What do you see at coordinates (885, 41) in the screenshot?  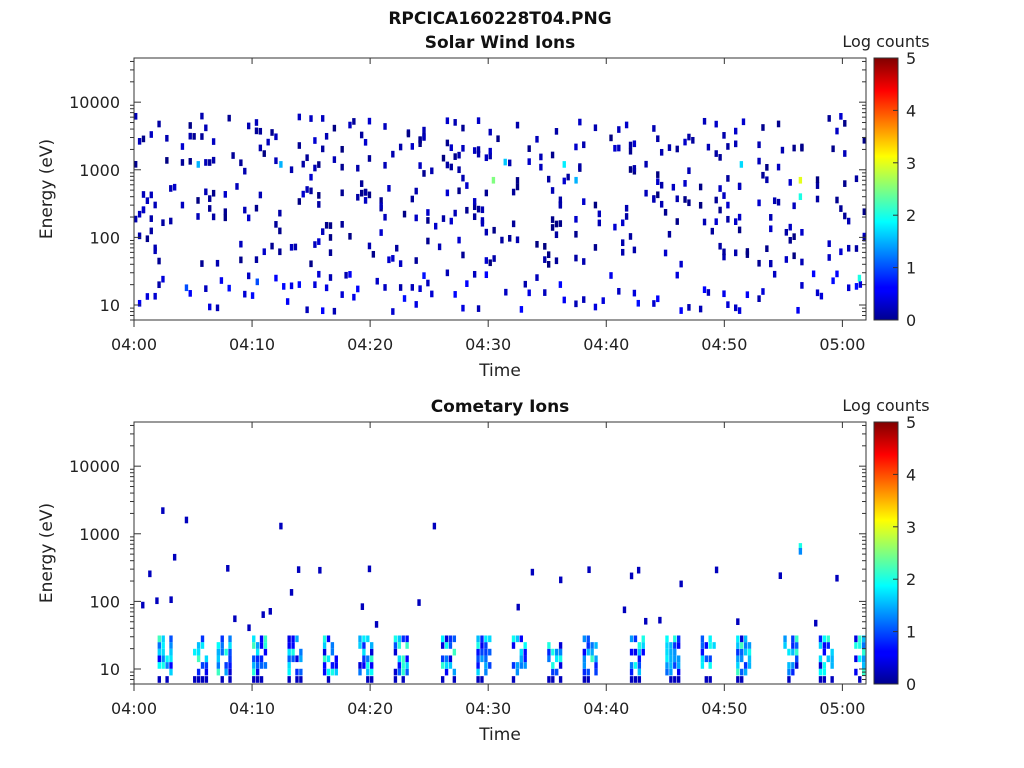 I see `colorbar-label: Log counts` at bounding box center [885, 41].